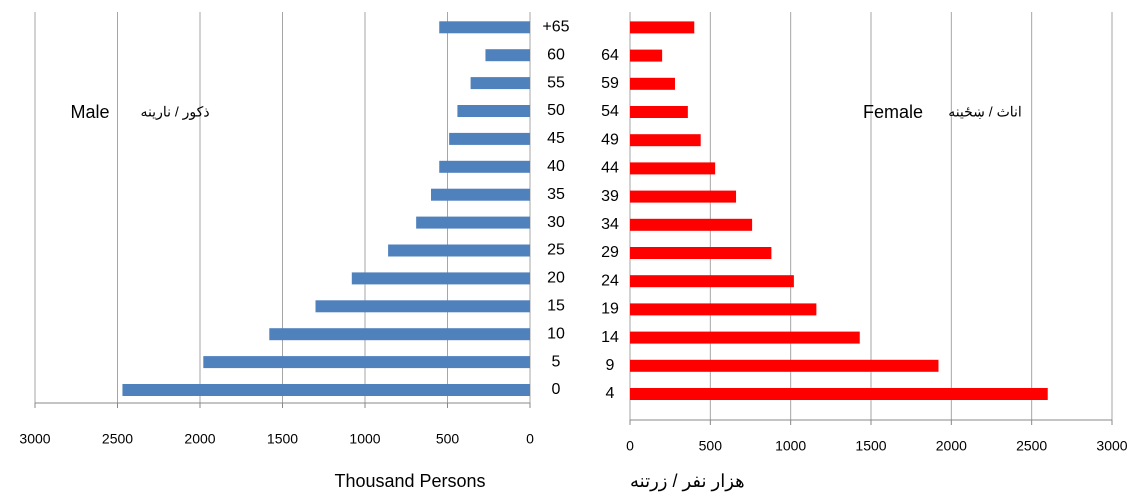  I want to click on category-label: 60, so click(556, 54).